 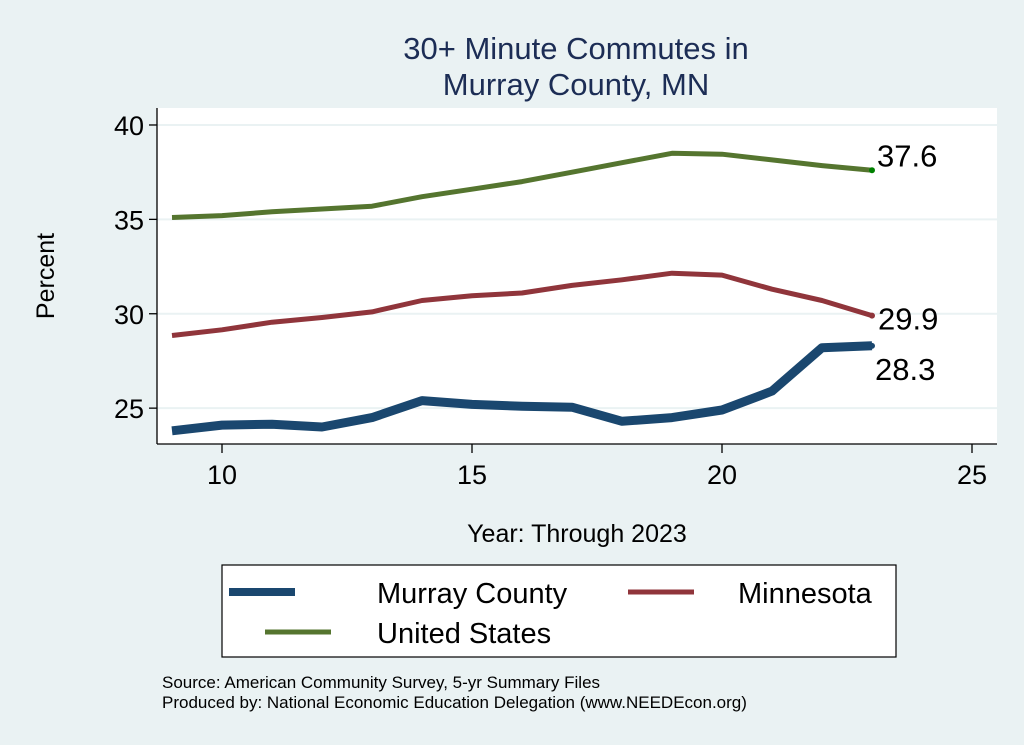 I want to click on x-tick-label-15: 15, so click(x=472, y=475).